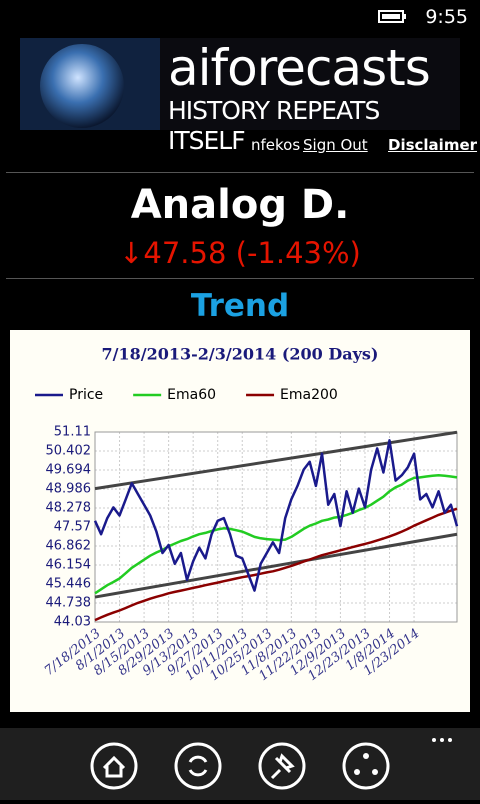  I want to click on pin-icon, so click(282, 766).